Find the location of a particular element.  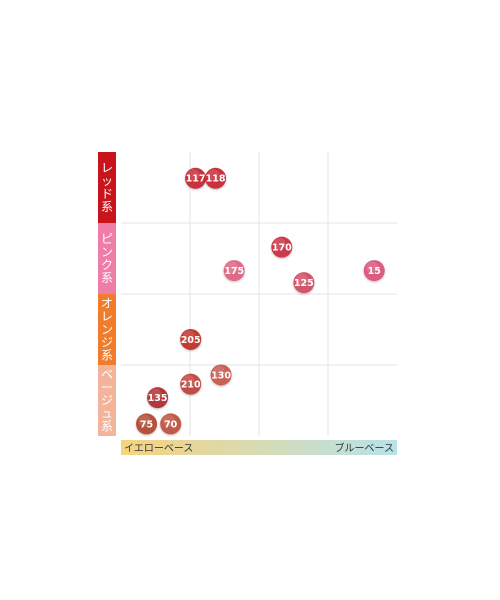

data-point-label: 130 is located at coordinates (221, 375).